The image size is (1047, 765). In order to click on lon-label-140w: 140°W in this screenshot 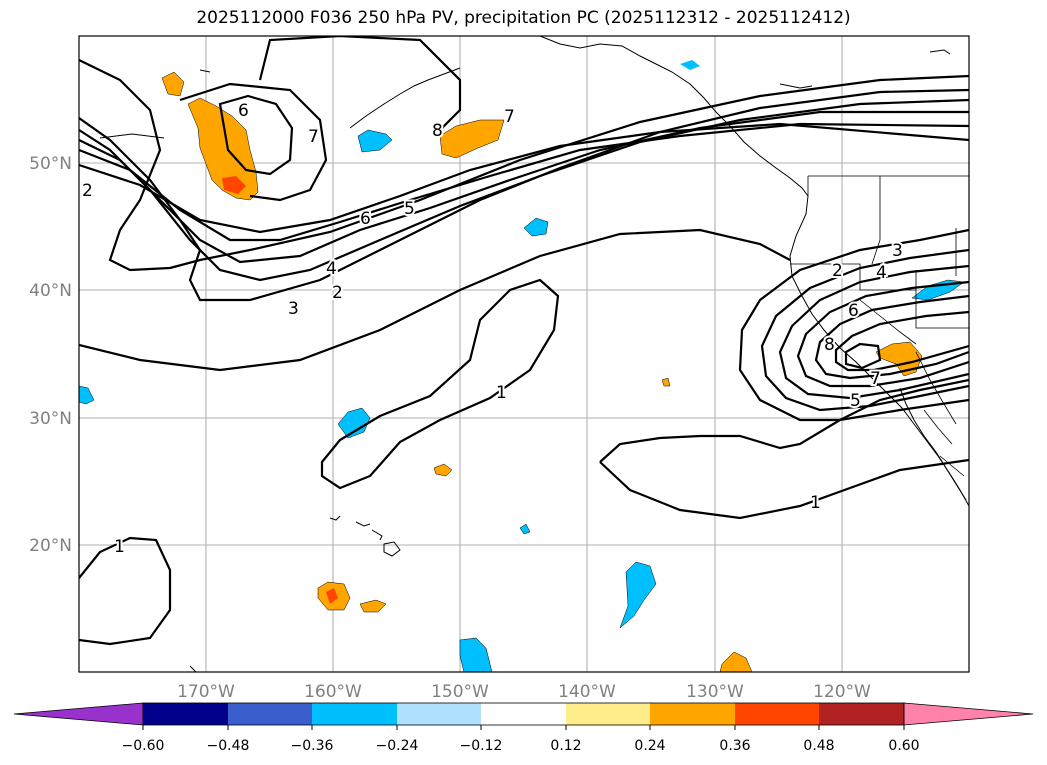, I will do `click(587, 692)`.